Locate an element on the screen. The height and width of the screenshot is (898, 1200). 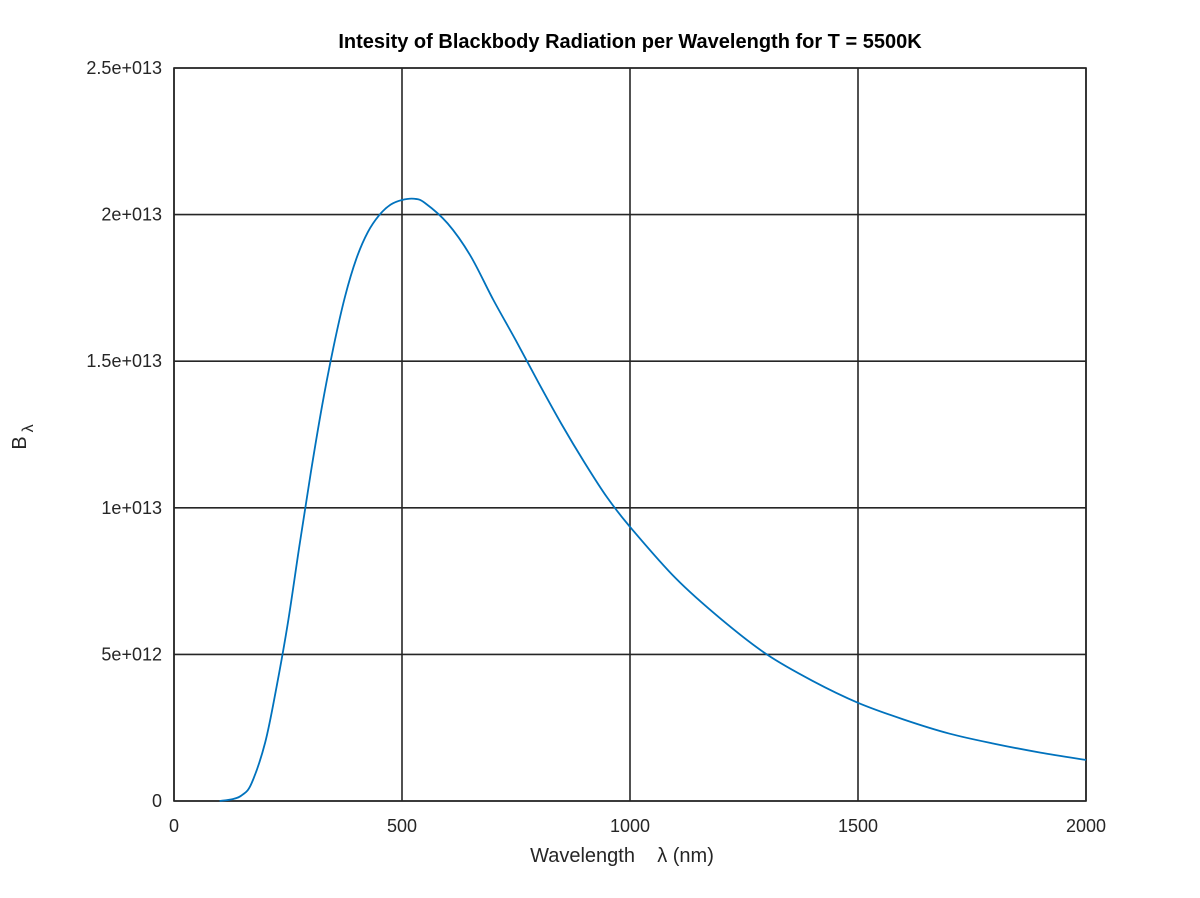
y-axis-label-main: B is located at coordinates (20, 442).